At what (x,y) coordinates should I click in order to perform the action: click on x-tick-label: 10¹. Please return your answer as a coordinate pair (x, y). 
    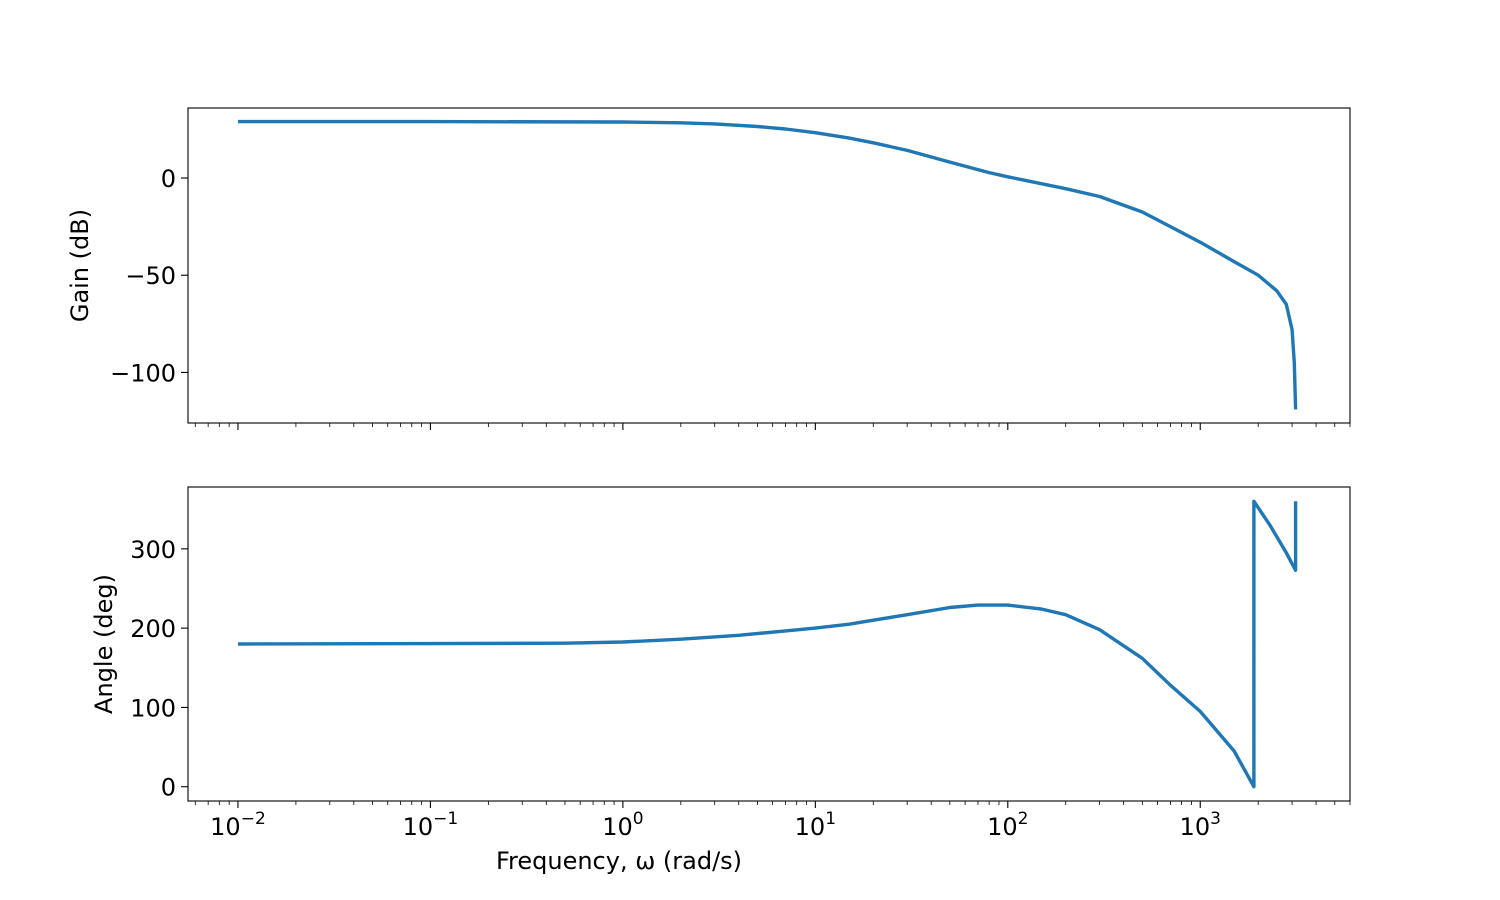
    Looking at the image, I should click on (815, 825).